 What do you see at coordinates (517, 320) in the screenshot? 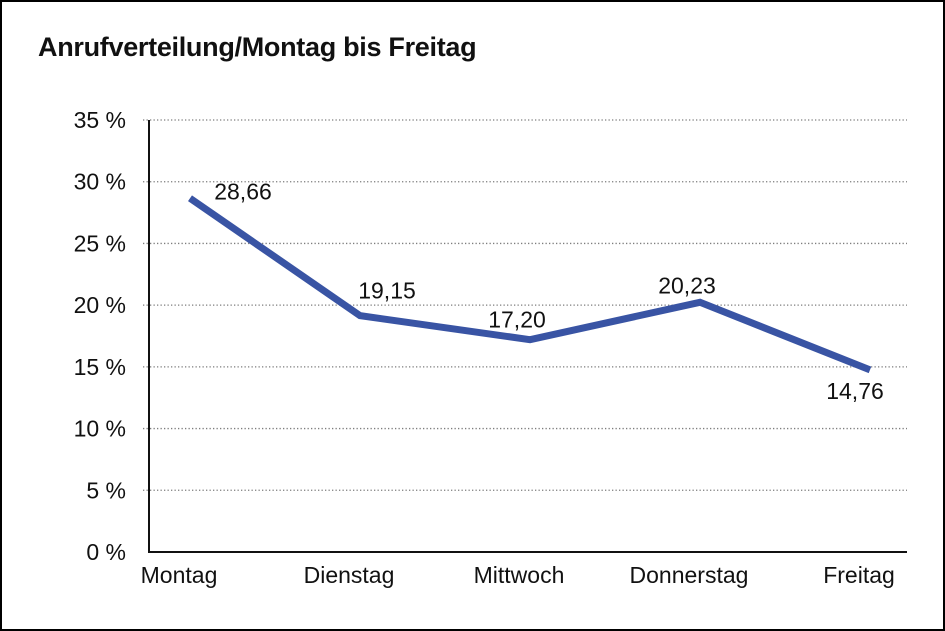
I see `value-label: 17,20` at bounding box center [517, 320].